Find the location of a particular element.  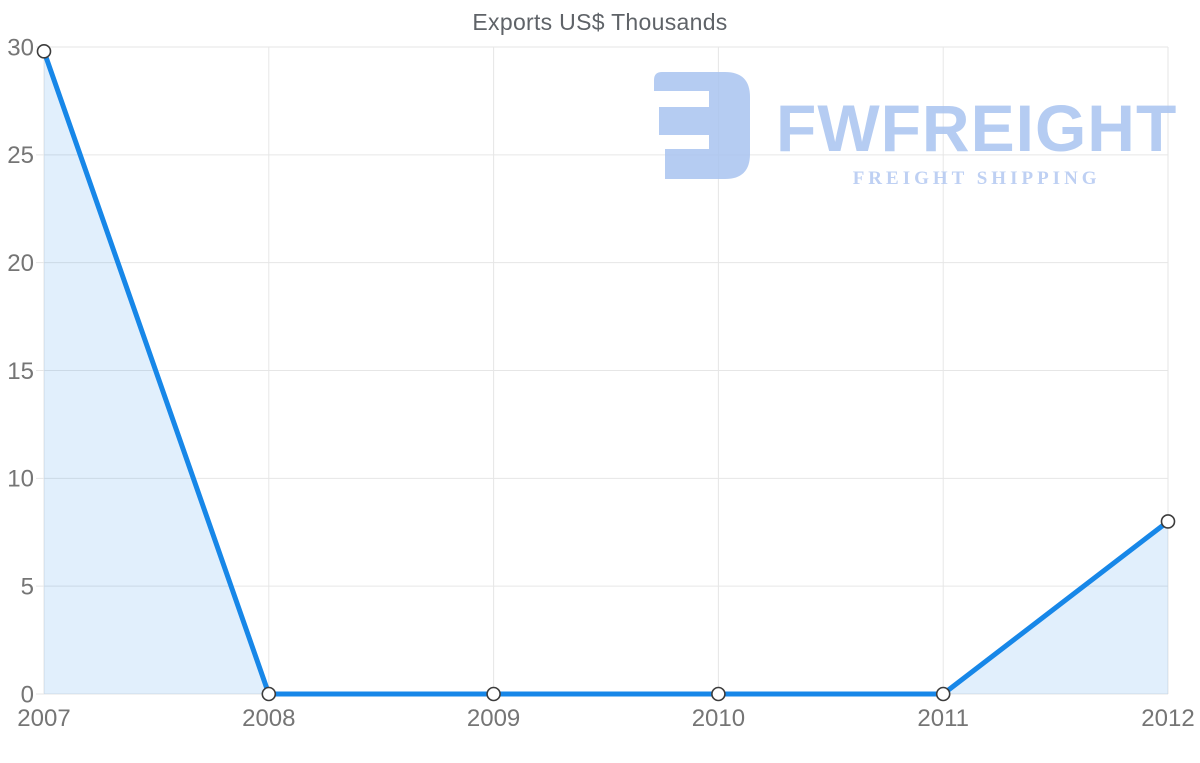

y-tick-label: 25 is located at coordinates (20, 155).